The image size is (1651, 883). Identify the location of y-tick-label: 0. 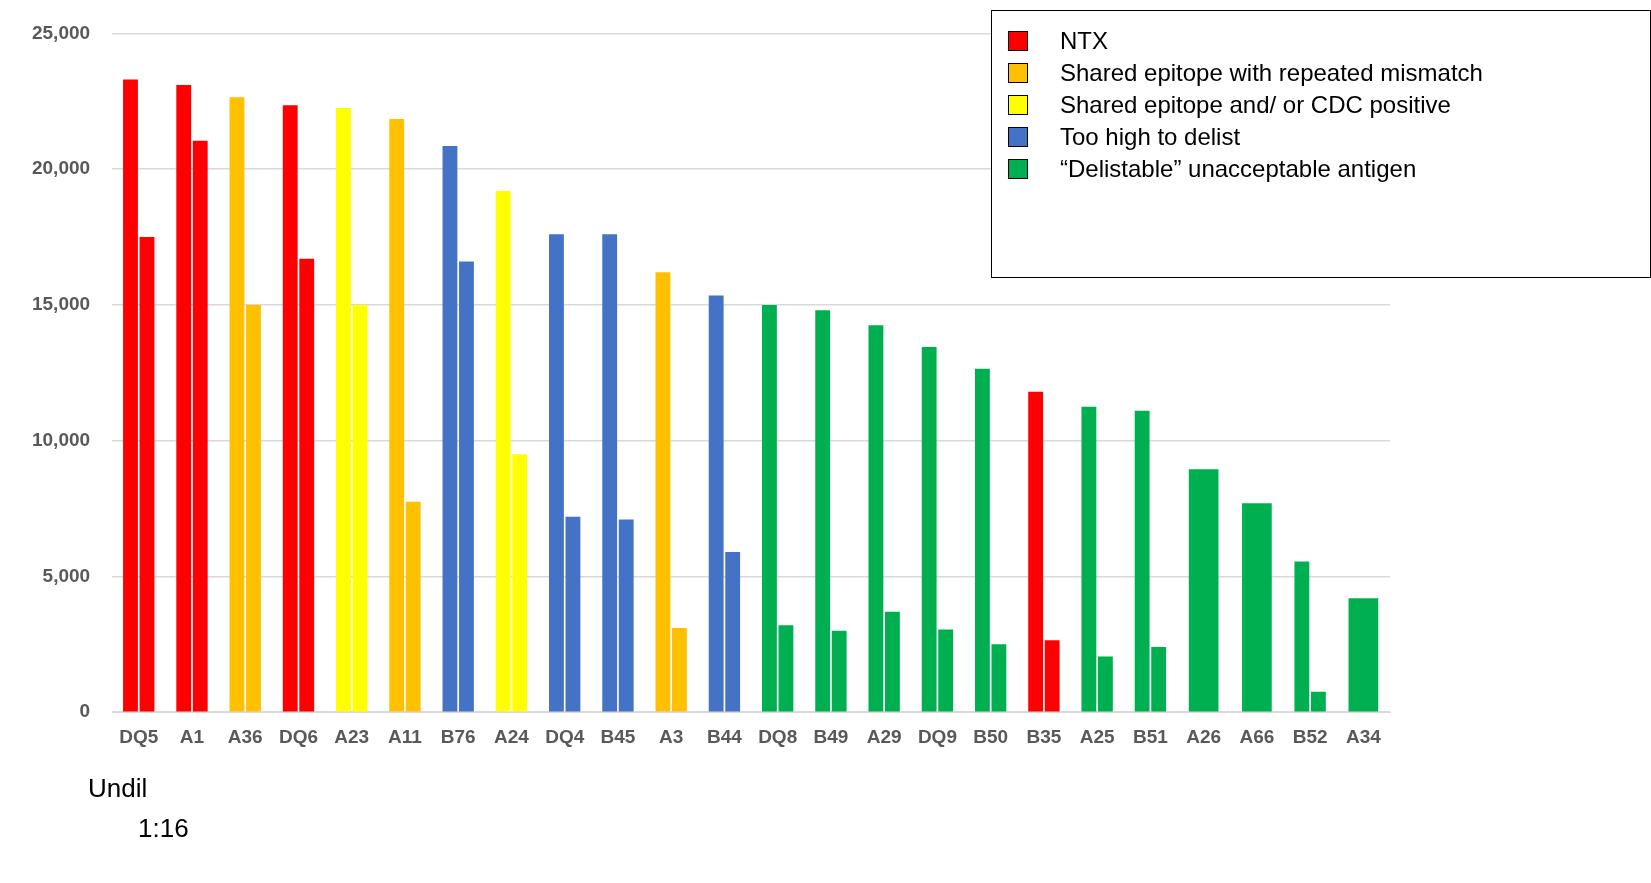
(85, 711).